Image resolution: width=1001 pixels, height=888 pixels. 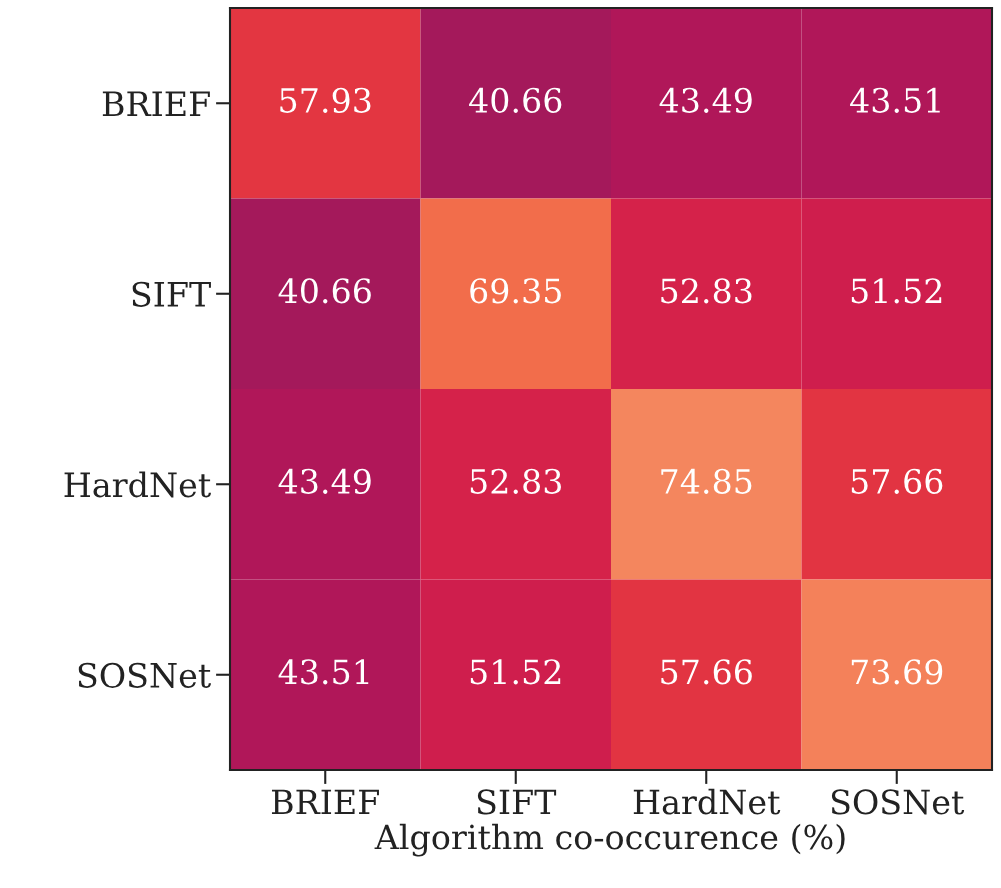 I want to click on x-axis-title: Algorithm co-occurence (%), so click(x=609, y=840).